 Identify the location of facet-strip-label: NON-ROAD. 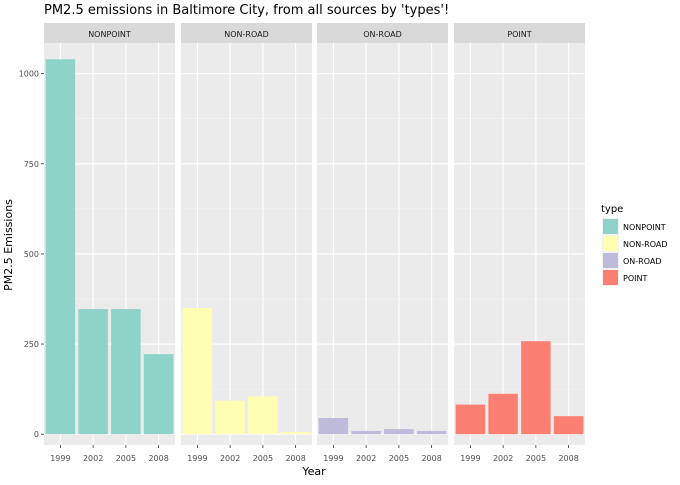
(246, 34).